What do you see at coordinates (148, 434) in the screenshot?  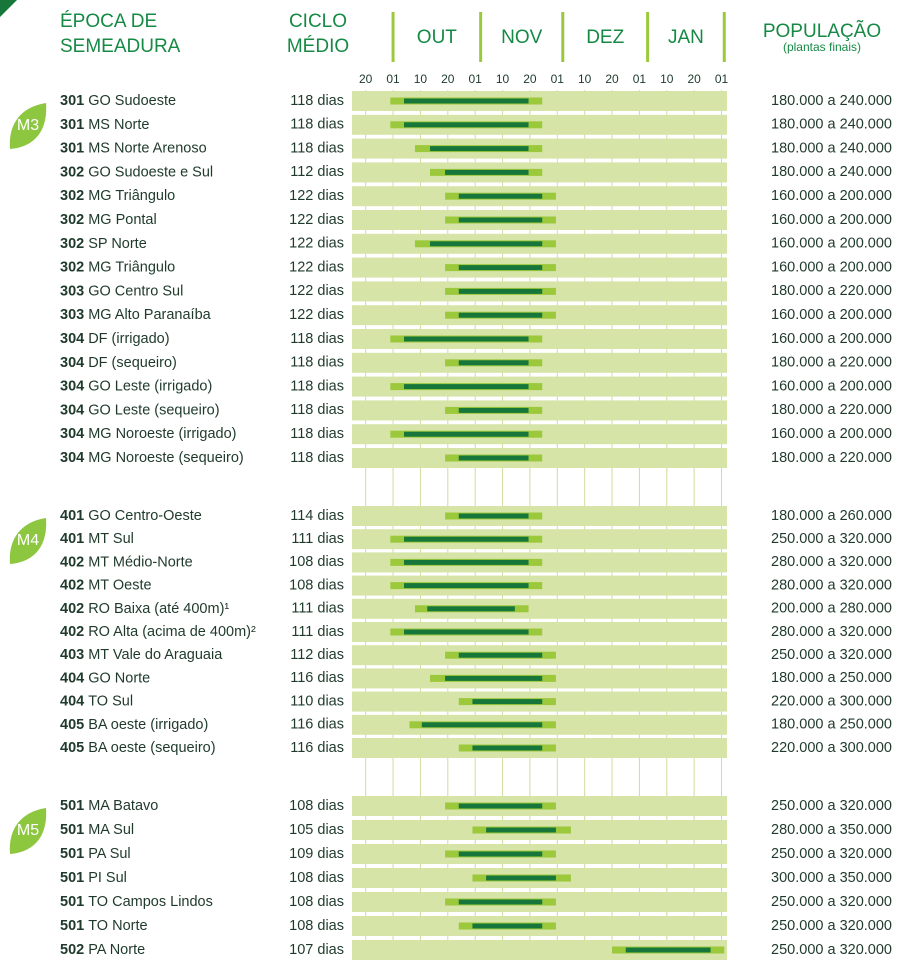 I see `row-label: 304 MG Noroeste (irrigado)` at bounding box center [148, 434].